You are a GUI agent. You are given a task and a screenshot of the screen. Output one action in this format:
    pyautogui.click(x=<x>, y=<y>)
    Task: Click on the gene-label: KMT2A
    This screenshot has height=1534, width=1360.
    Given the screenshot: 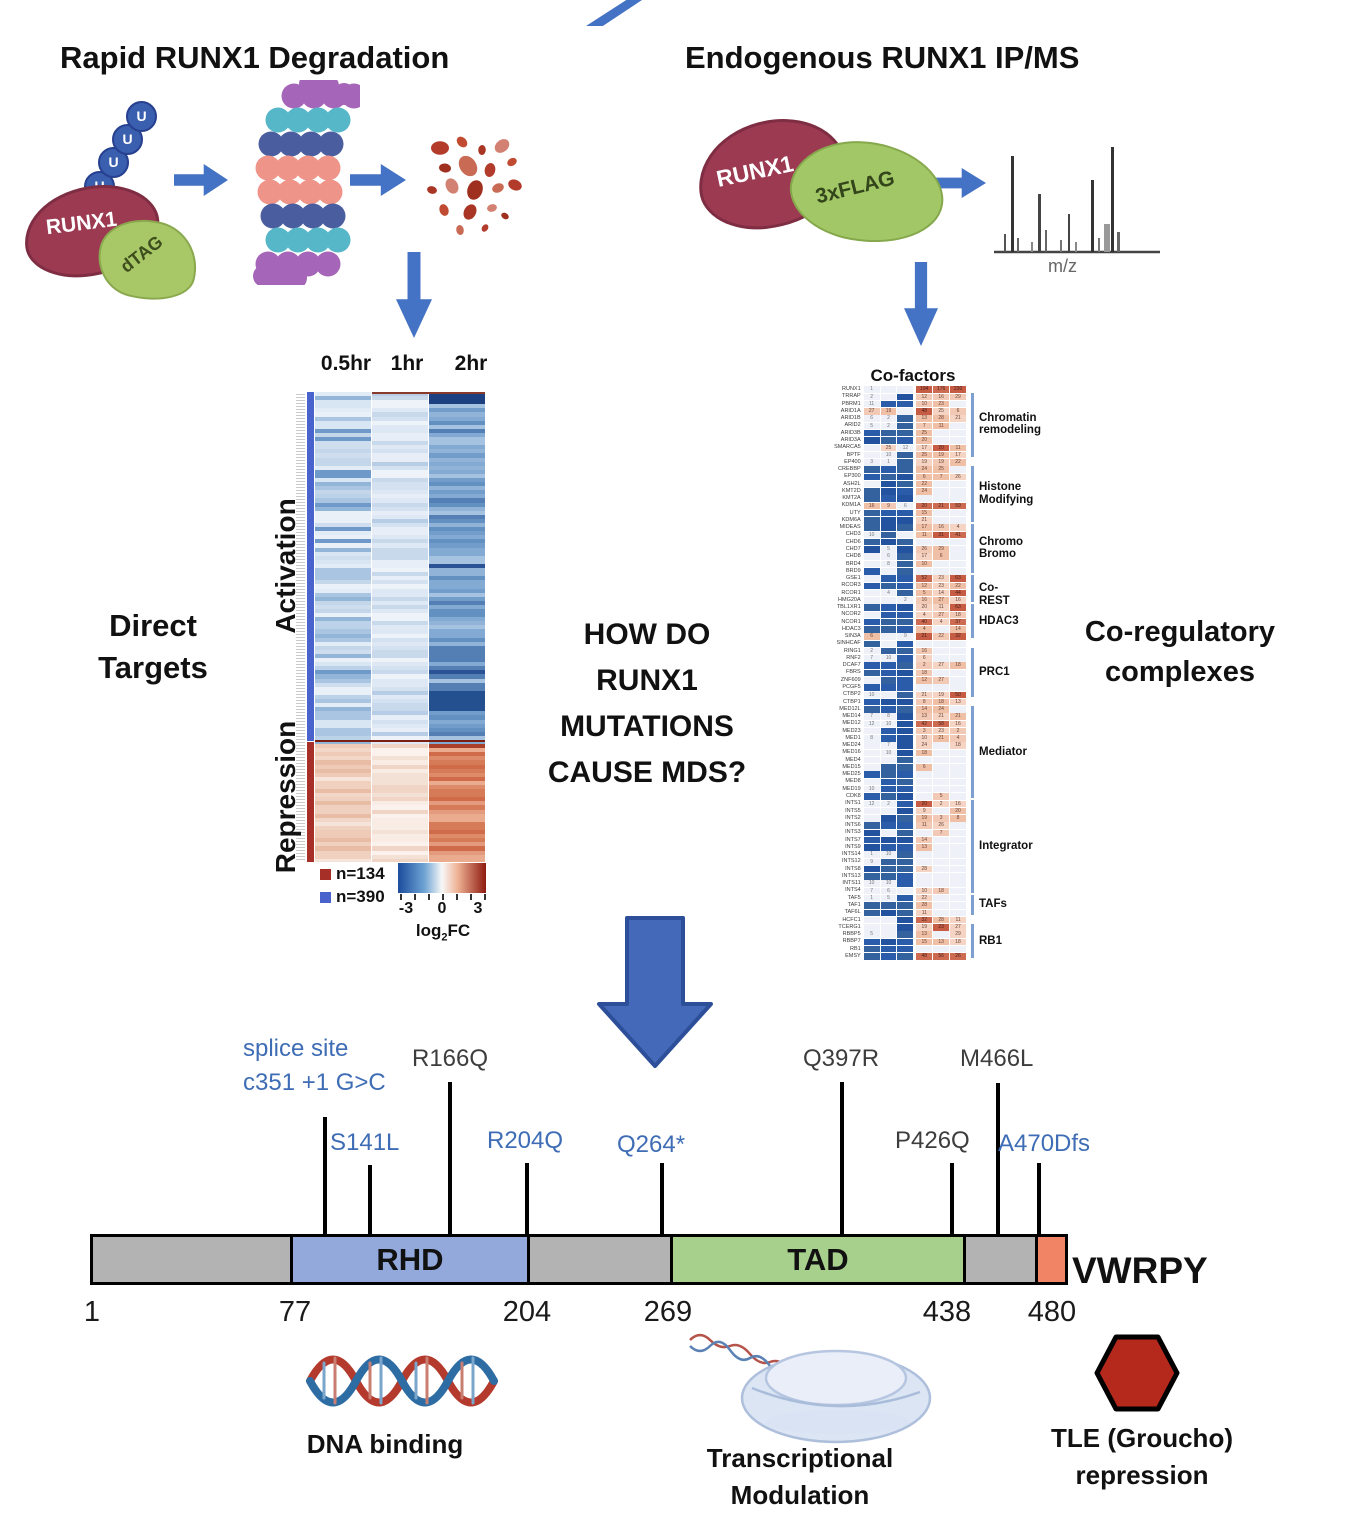 What is the action you would take?
    pyautogui.click(x=851, y=498)
    